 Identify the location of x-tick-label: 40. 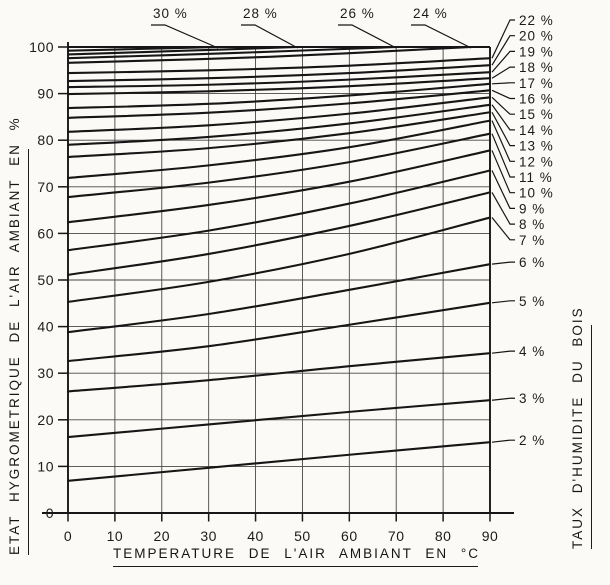
(255, 536).